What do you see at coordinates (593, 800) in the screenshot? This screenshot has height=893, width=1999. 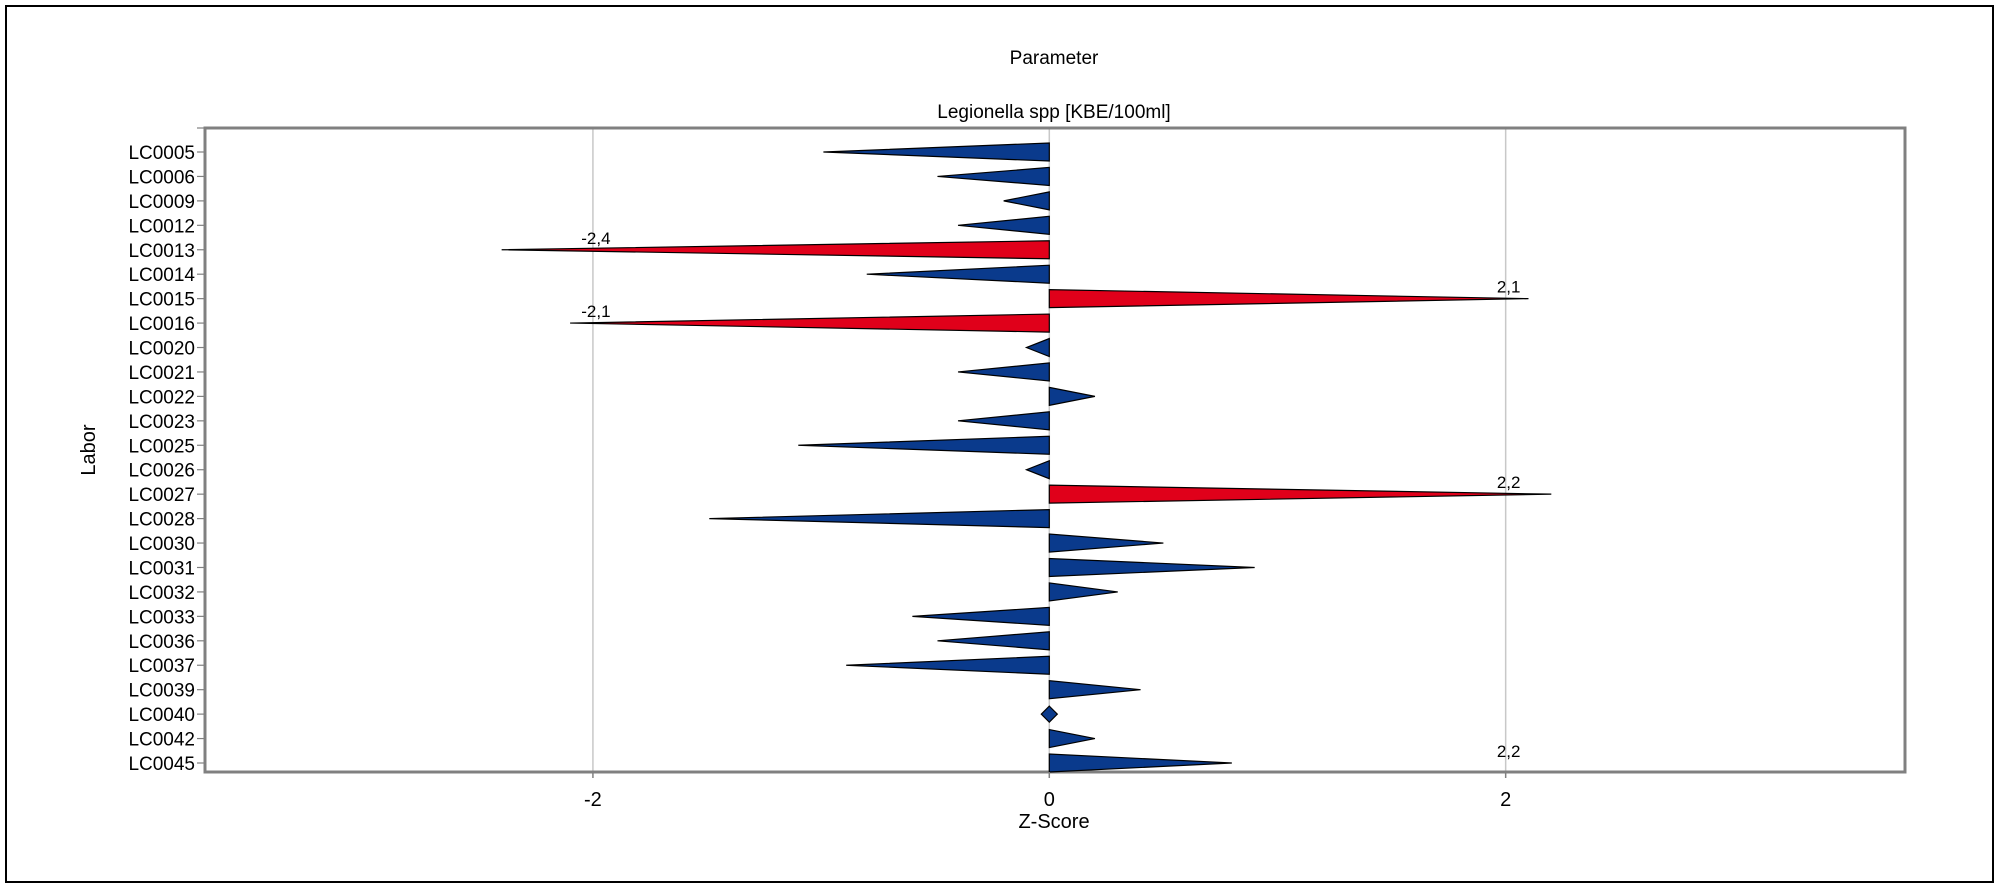 I see `x-tick-label: -2` at bounding box center [593, 800].